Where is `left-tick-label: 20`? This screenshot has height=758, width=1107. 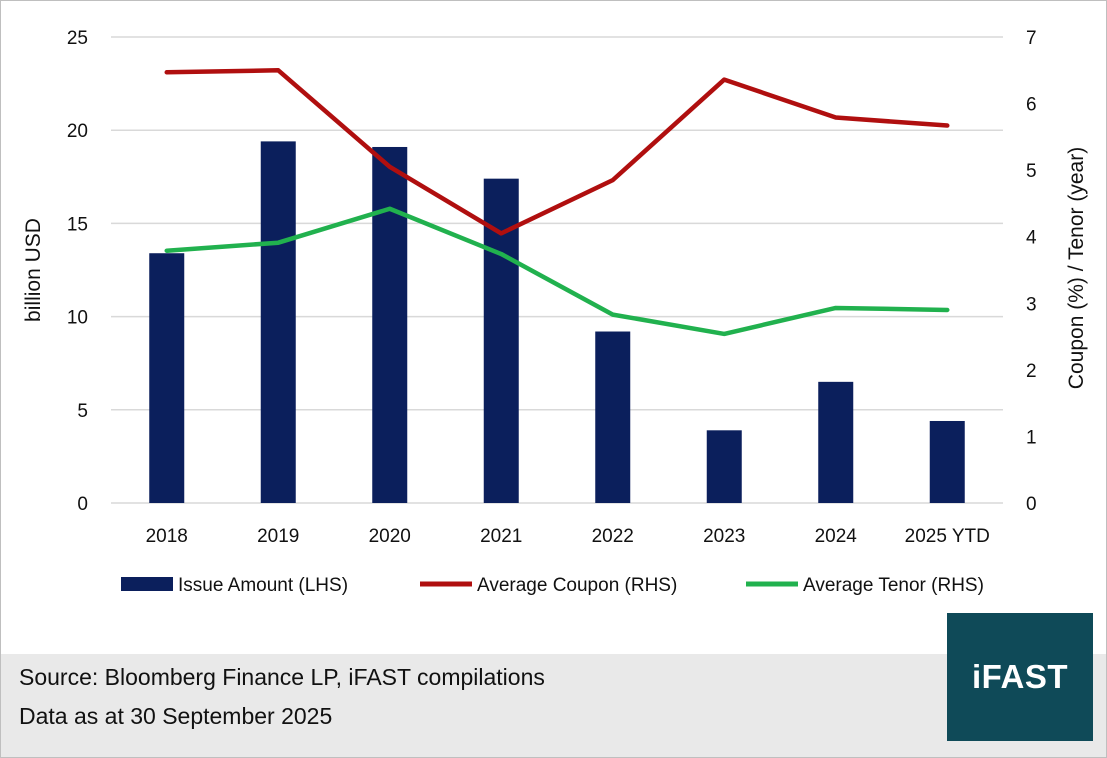 left-tick-label: 20 is located at coordinates (77, 131).